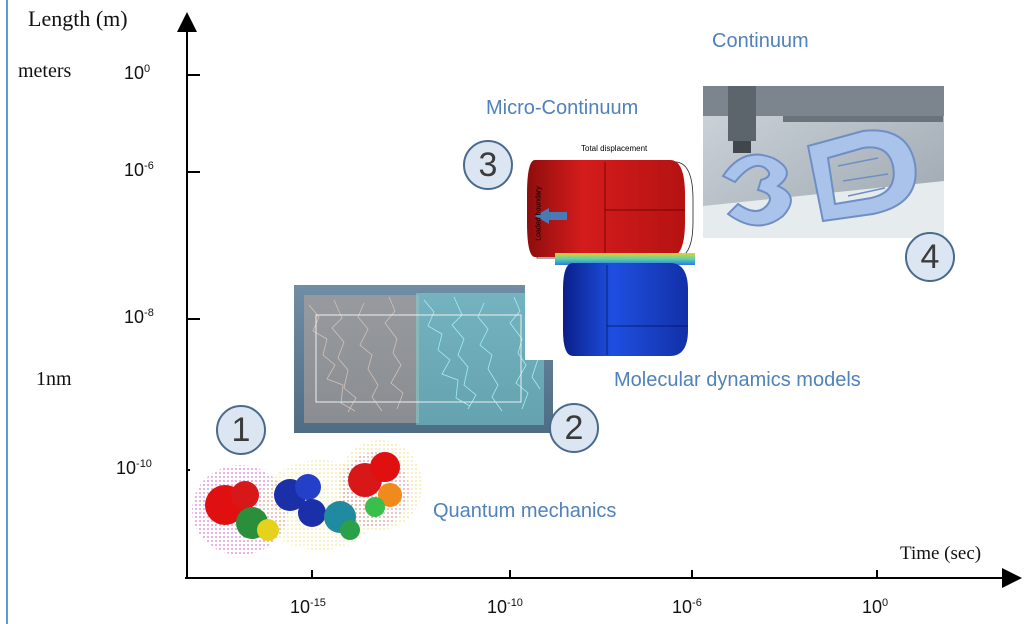 The image size is (1024, 624). Describe the element at coordinates (308, 607) in the screenshot. I see `x-tick-label: 10⁻¹⁵` at that location.